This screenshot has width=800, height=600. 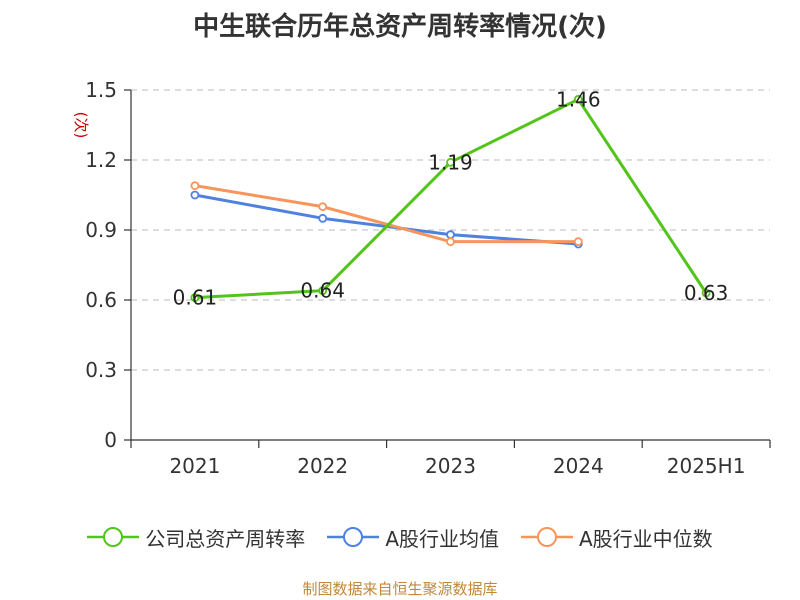 I want to click on data-label: 0.63, so click(x=706, y=293).